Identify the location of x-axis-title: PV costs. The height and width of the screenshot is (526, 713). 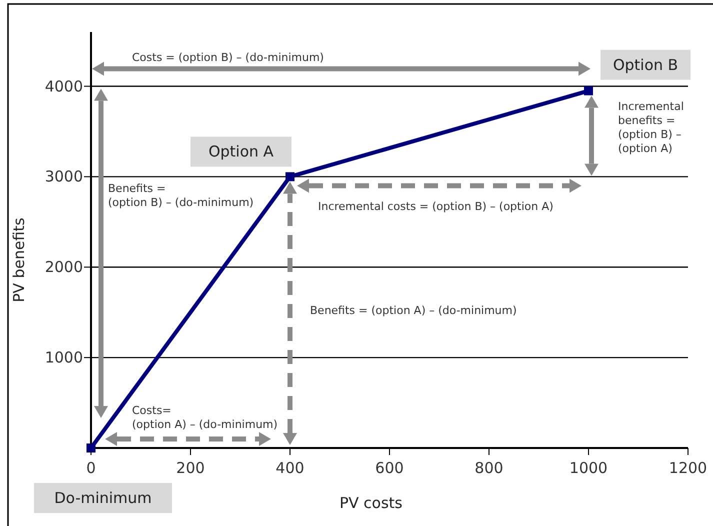
(371, 503).